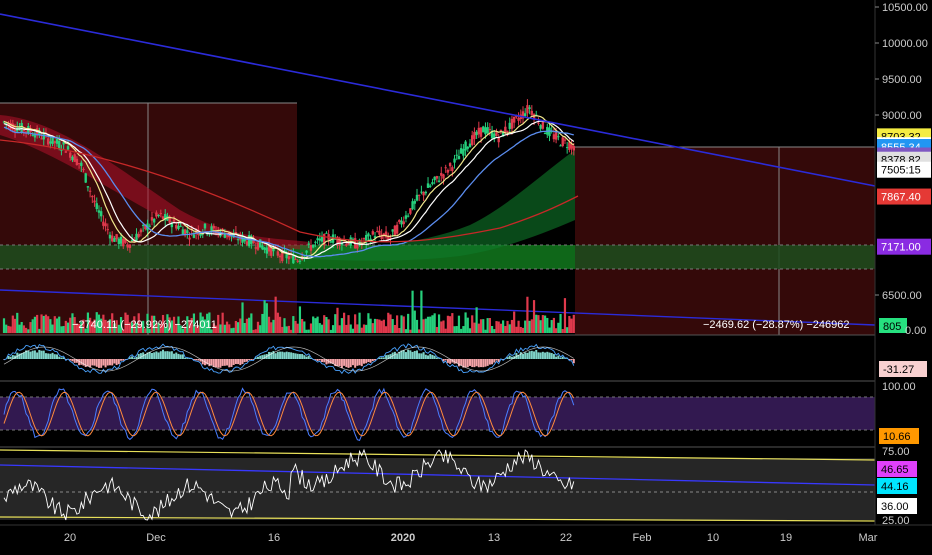 Image resolution: width=932 pixels, height=555 pixels. What do you see at coordinates (786, 538) in the screenshot?
I see `time-tick-label: 19` at bounding box center [786, 538].